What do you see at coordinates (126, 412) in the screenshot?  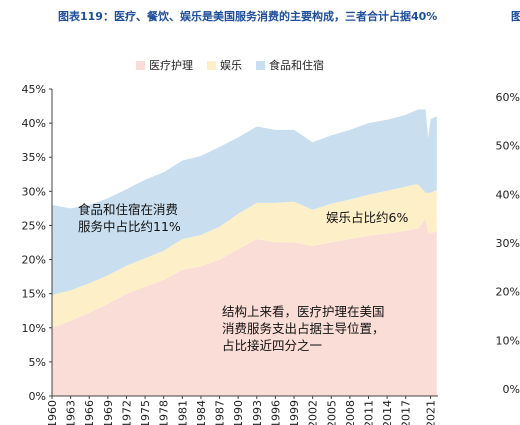 I see `x-tick-label: 1972` at bounding box center [126, 412].